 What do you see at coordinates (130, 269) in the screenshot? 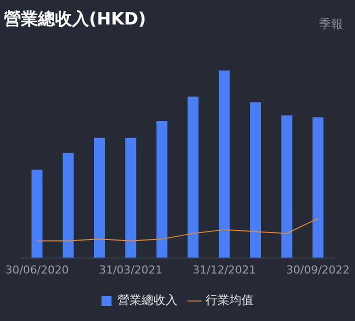
I see `x-tick-label: 31/03/2021` at bounding box center [130, 269].